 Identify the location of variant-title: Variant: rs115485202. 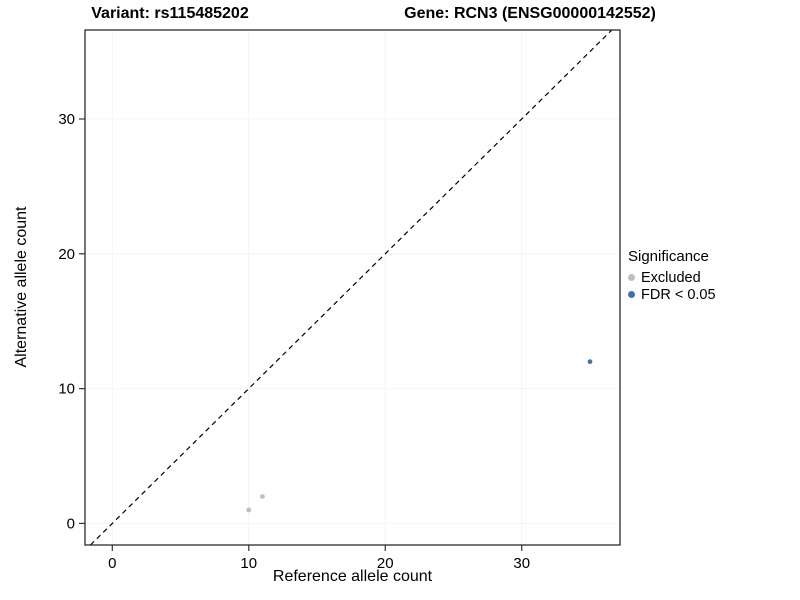
(170, 13).